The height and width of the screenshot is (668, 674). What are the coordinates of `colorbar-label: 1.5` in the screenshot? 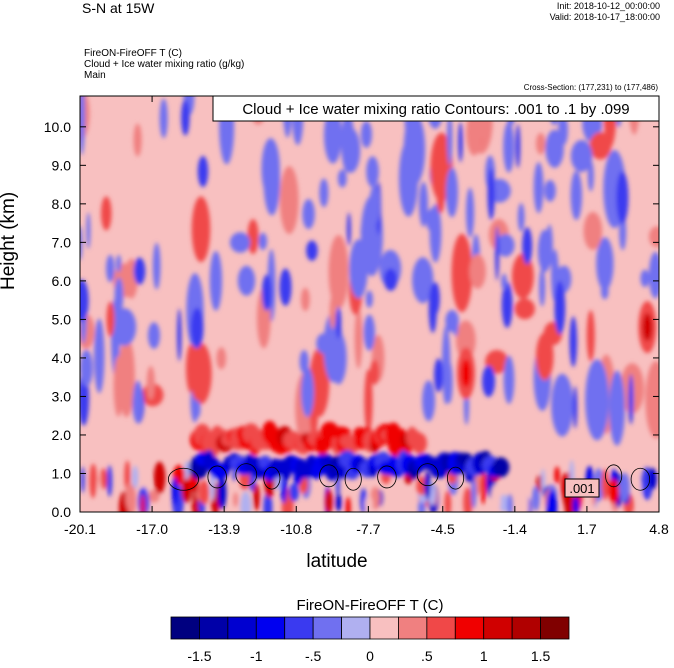 It's located at (541, 656).